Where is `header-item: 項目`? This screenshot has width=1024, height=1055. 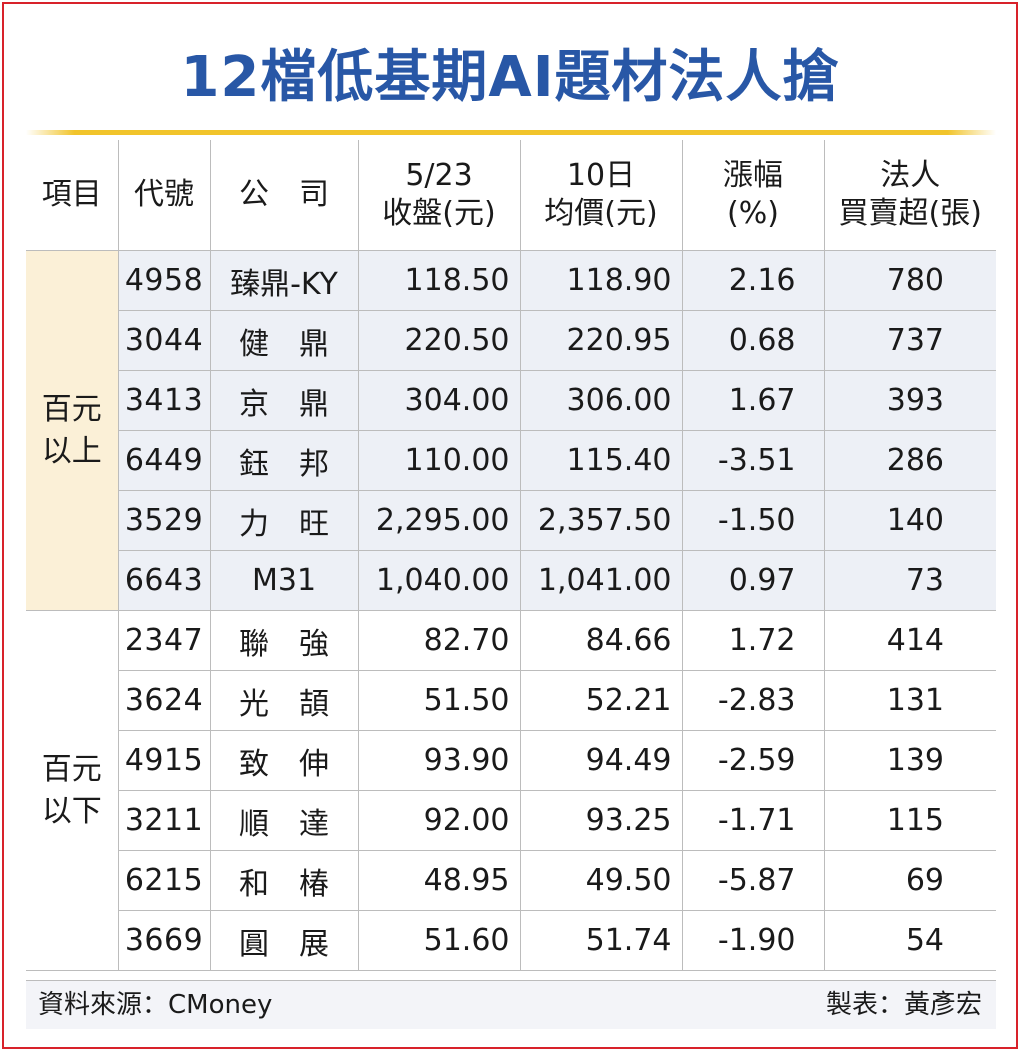 header-item: 項目 is located at coordinates (72, 195).